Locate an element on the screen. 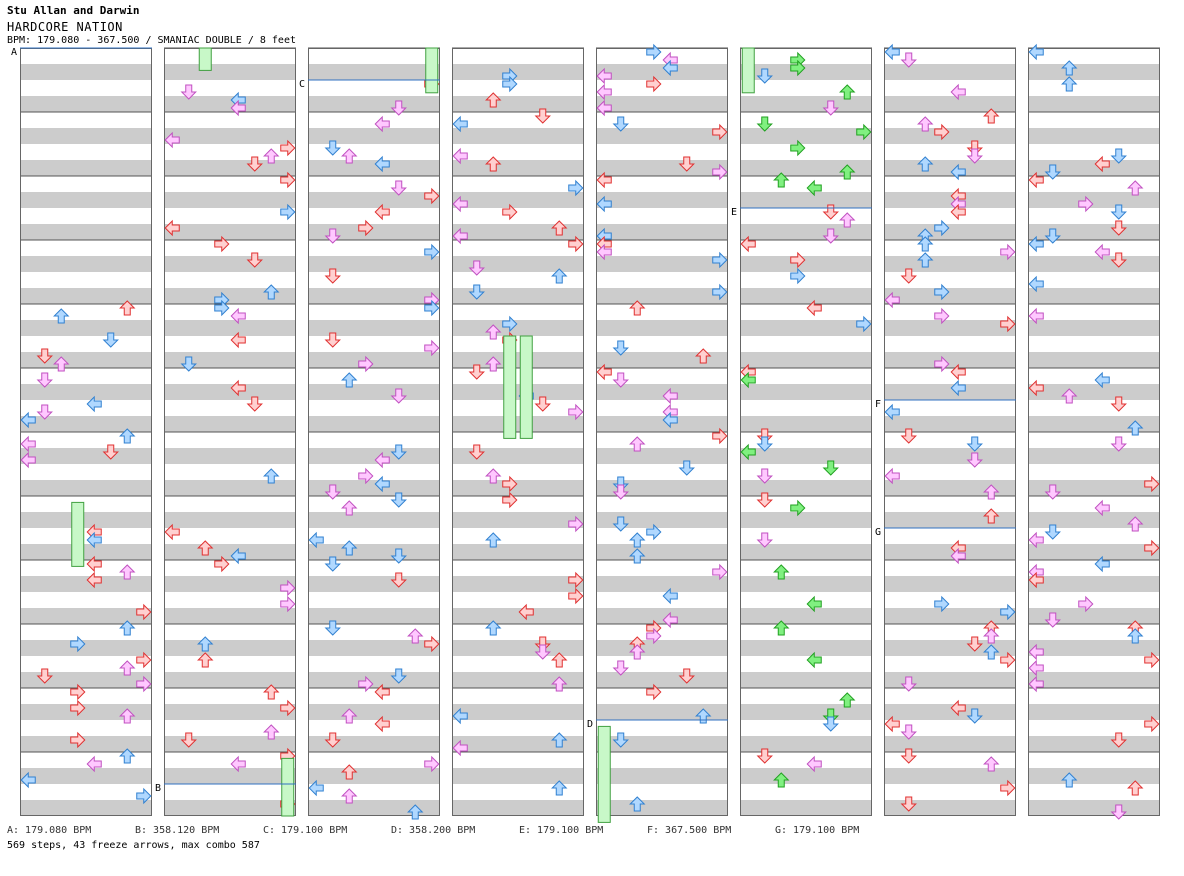 The width and height of the screenshot is (1184, 876). bpm-legend-g: G: 179.100 BPM is located at coordinates (817, 830).